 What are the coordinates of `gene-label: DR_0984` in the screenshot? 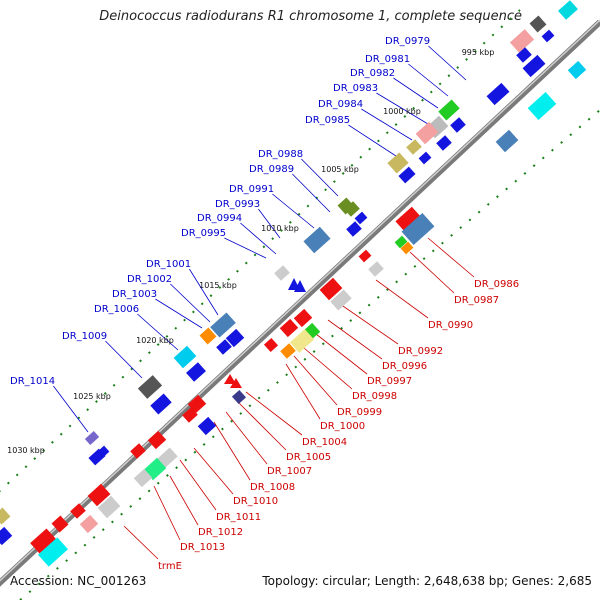 It's located at (340, 104).